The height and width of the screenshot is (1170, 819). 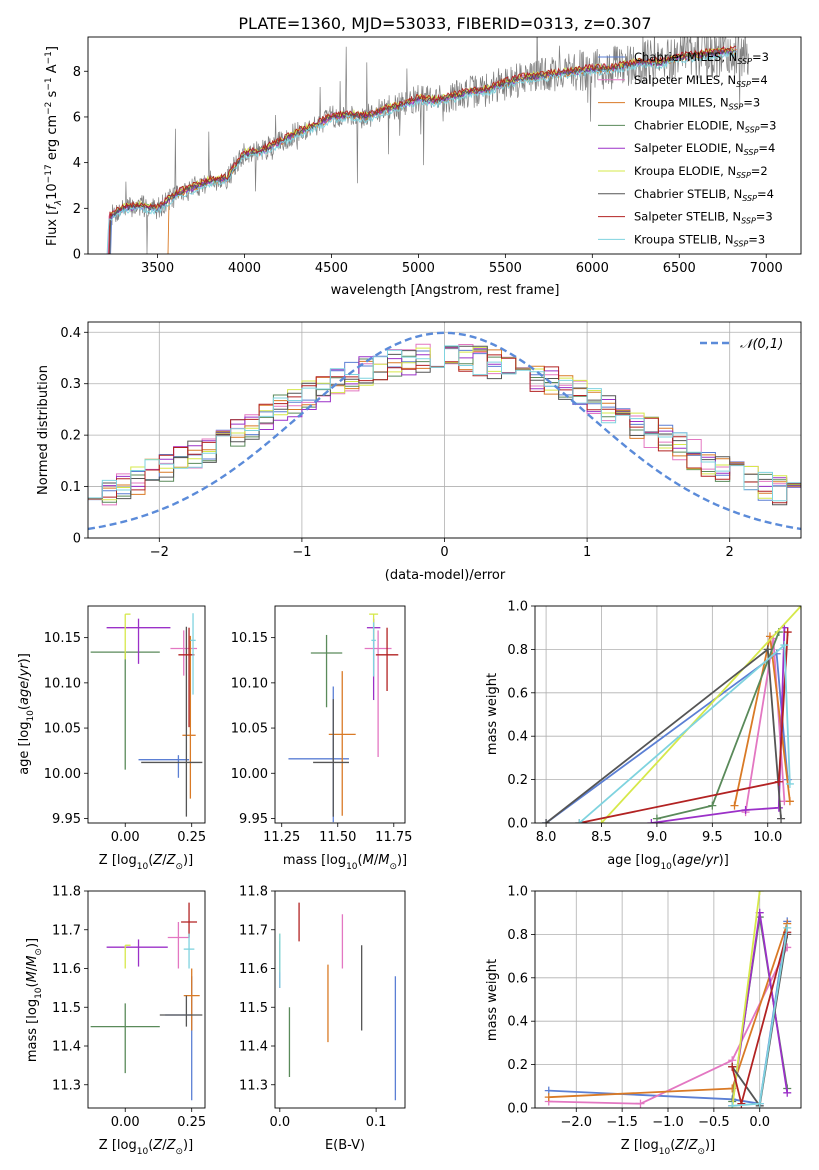 What do you see at coordinates (52, 228) in the screenshot?
I see `label-part: Flux [` at bounding box center [52, 228].